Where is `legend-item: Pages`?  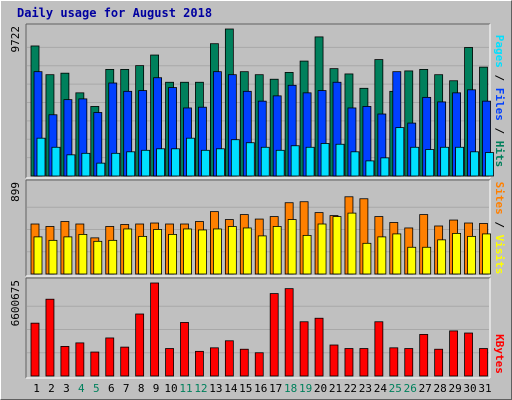 legend-item: Pages is located at coordinates (499, 51).